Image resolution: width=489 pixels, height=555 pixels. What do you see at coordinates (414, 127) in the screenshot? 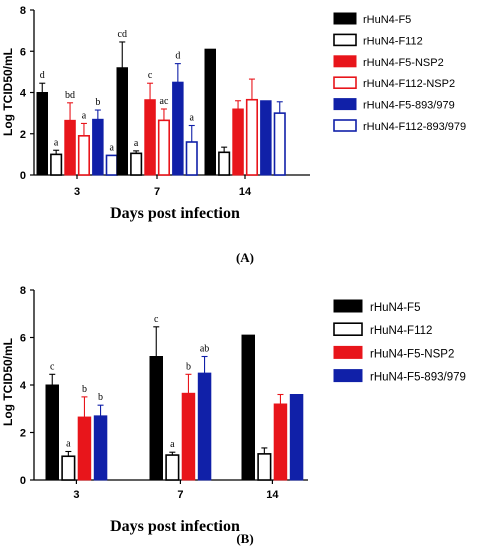
I see `legend-label: rHuN4-F112-893/979` at bounding box center [414, 127].